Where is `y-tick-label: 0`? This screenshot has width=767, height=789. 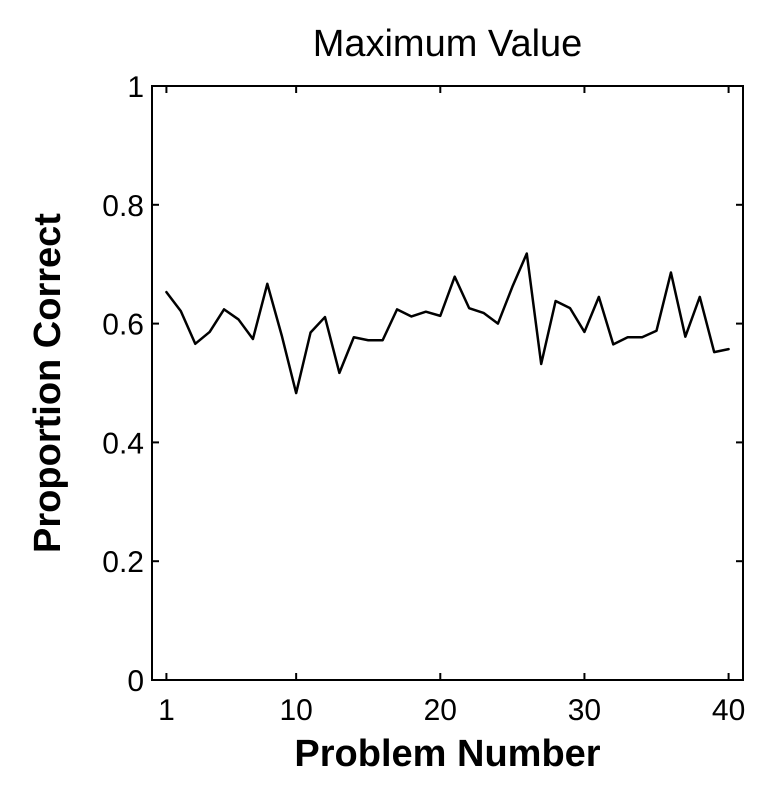
y-tick-label: 0 is located at coordinates (135, 681).